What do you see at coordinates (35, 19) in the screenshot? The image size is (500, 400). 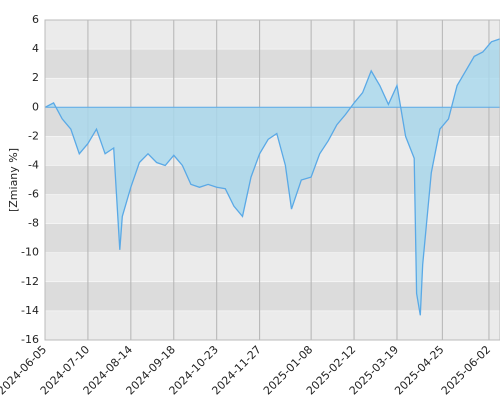 I see `y-tick-label: 6` at bounding box center [35, 19].